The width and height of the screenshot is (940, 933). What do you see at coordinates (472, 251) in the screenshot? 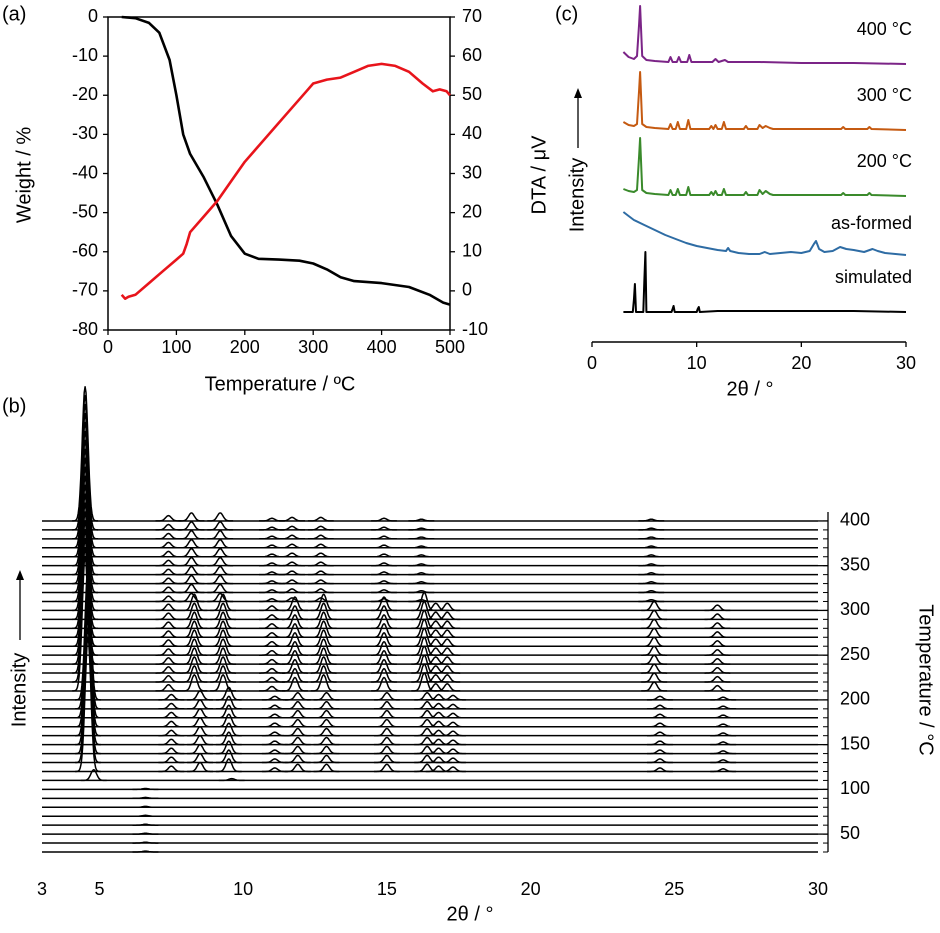
I see `y2-tick-label: 10` at bounding box center [472, 251].